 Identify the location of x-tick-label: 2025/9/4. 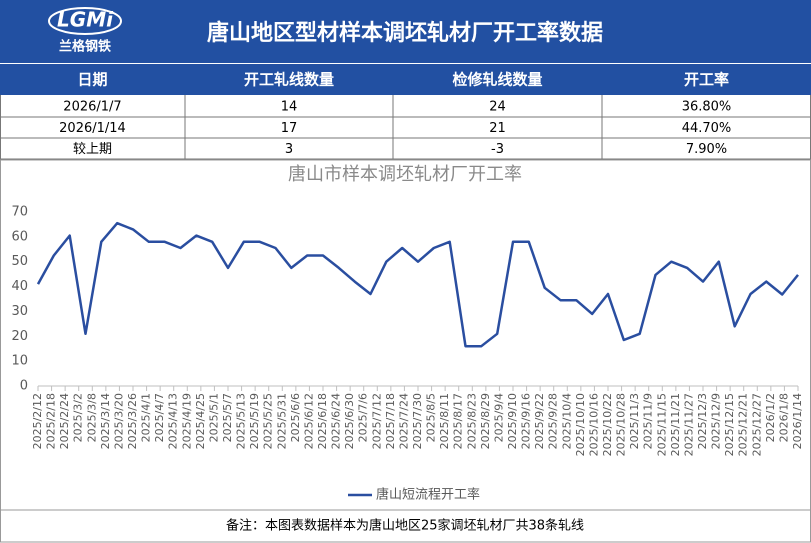
(498, 417).